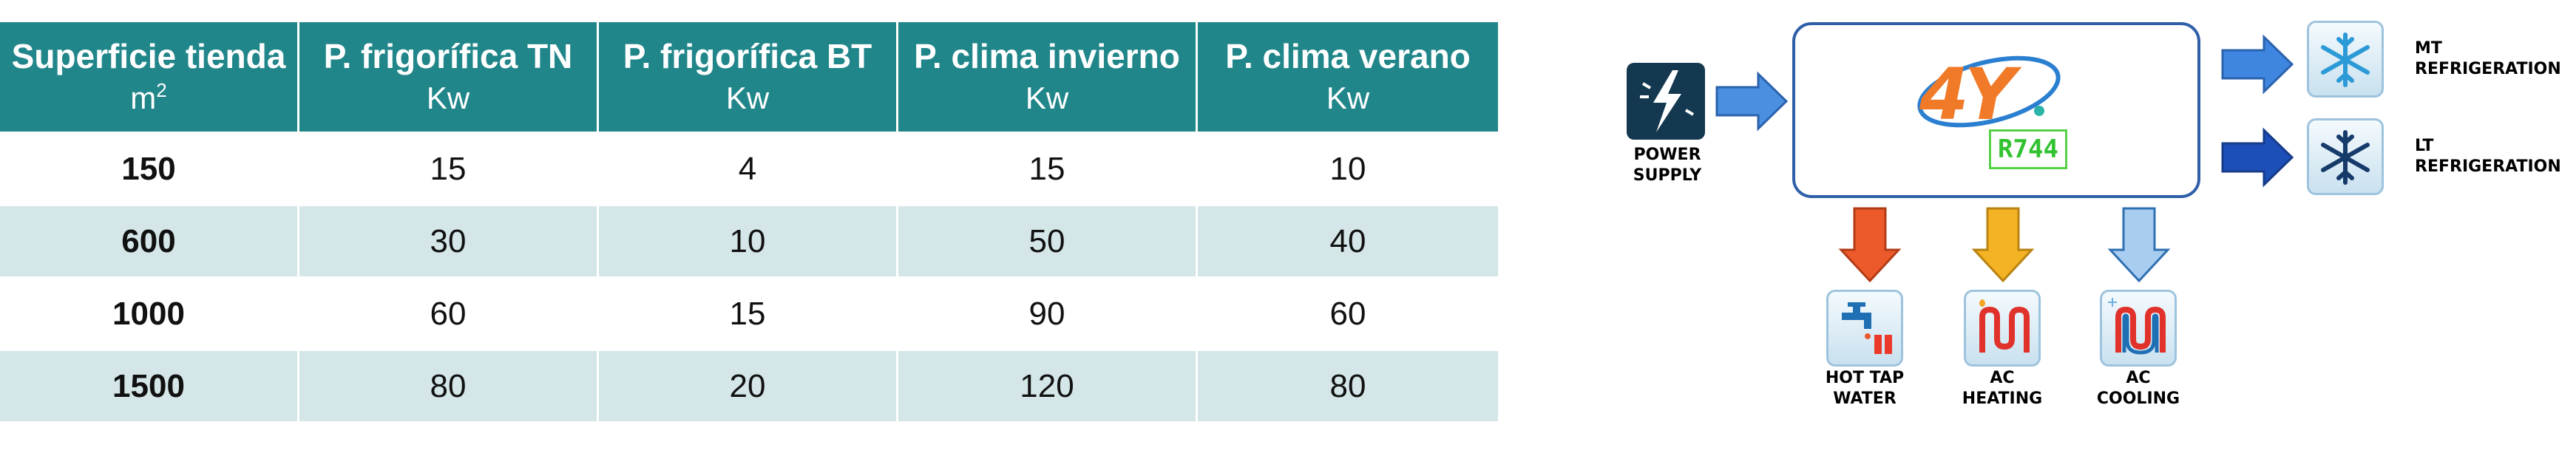 The height and width of the screenshot is (456, 2576). Describe the element at coordinates (448, 56) in the screenshot. I see `header-title: P. frigorífica TN` at that location.